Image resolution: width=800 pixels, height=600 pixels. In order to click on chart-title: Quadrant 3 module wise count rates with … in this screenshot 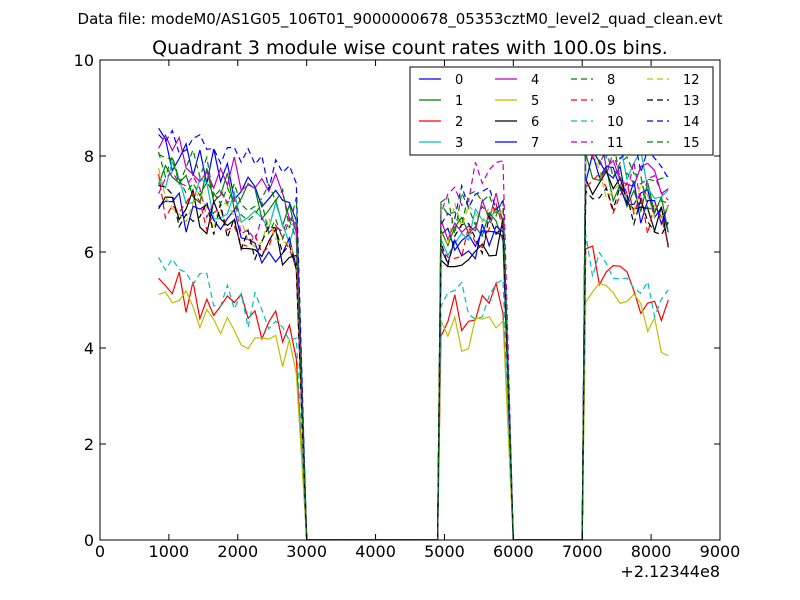, I will do `click(410, 48)`.